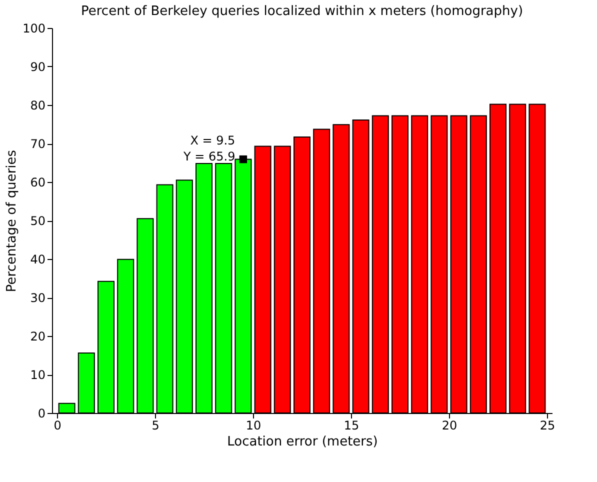 Image resolution: width=597 pixels, height=482 pixels. What do you see at coordinates (38, 183) in the screenshot?
I see `y-tick-label: 60` at bounding box center [38, 183].